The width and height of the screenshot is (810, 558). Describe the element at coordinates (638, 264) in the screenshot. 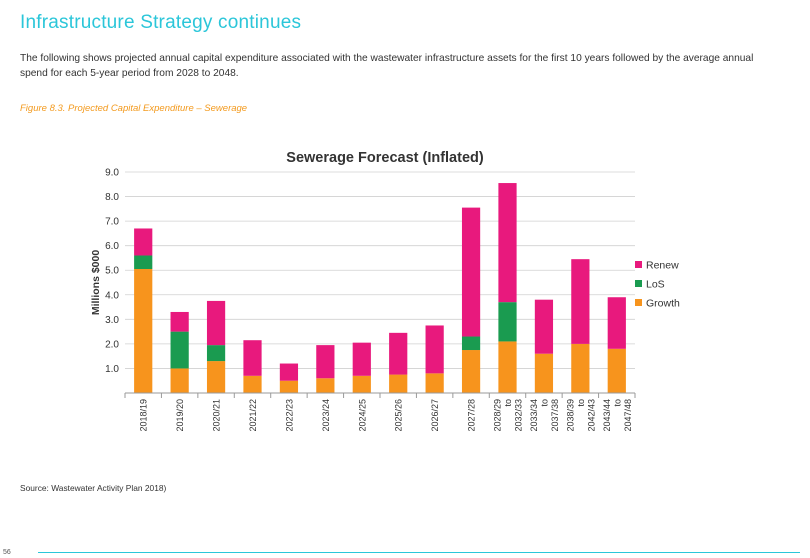

I see `legend-swatch-renew` at that location.